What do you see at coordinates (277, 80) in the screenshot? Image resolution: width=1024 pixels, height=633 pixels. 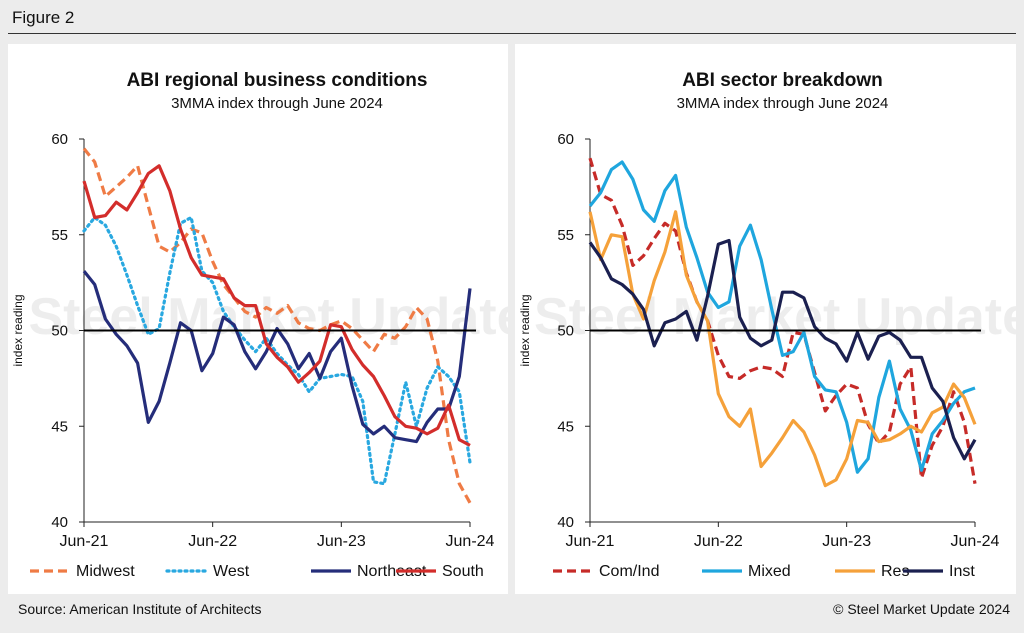 I see `chart-title: ABI regional business conditions` at bounding box center [277, 80].